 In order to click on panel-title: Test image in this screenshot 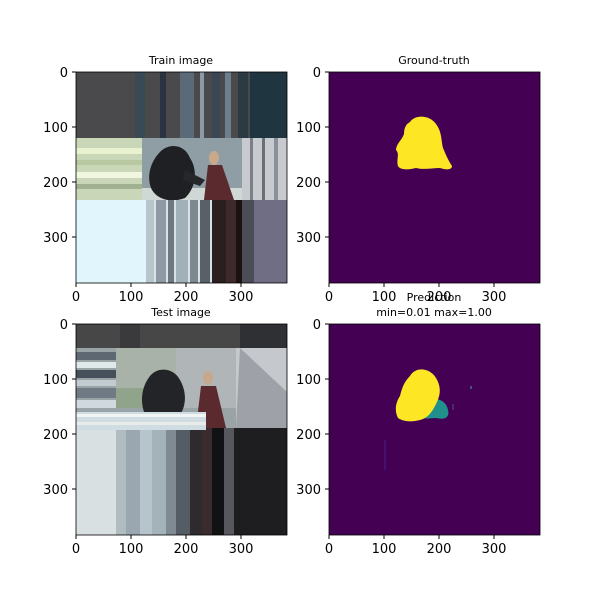, I will do `click(180, 312)`.